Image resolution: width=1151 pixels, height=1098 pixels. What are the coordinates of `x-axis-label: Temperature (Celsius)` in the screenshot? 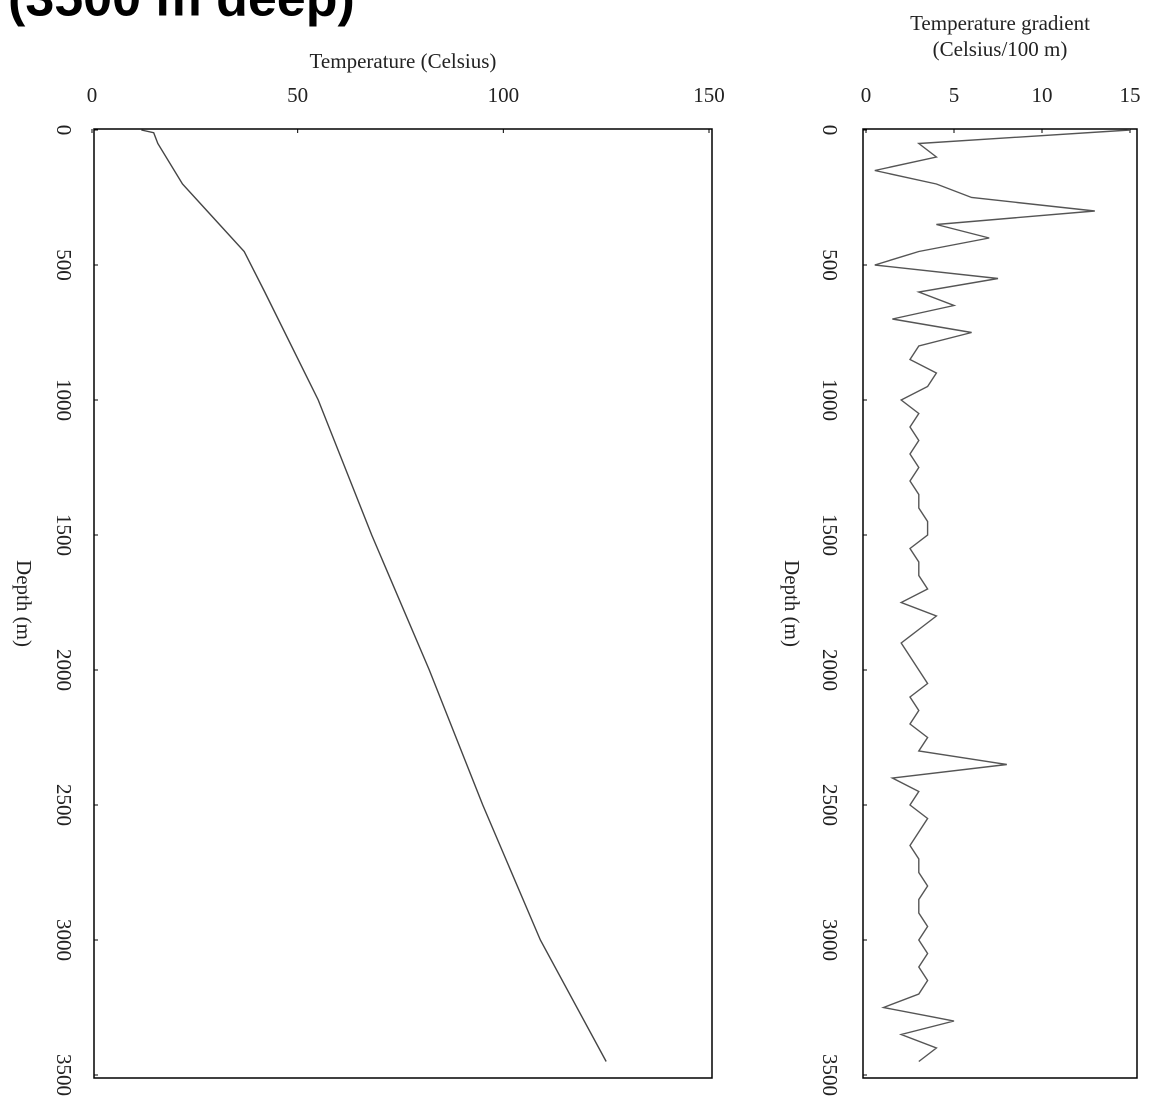 It's located at (403, 61).